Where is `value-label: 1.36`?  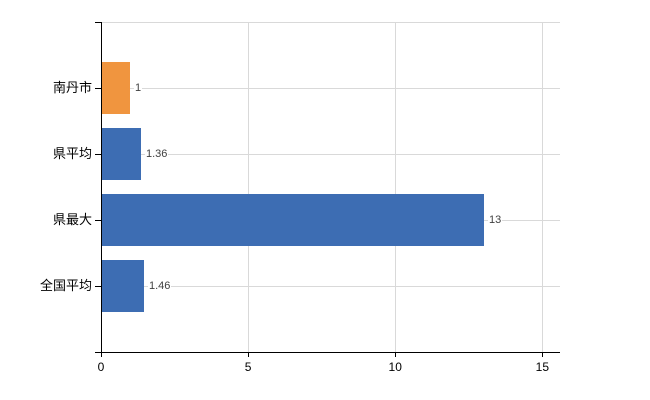
value-label: 1.36 is located at coordinates (157, 154).